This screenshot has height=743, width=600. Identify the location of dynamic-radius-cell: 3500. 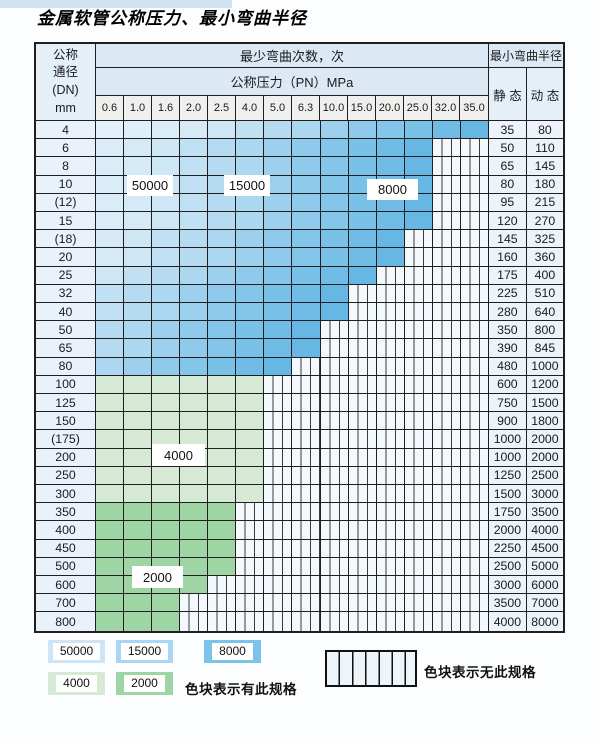
(544, 512).